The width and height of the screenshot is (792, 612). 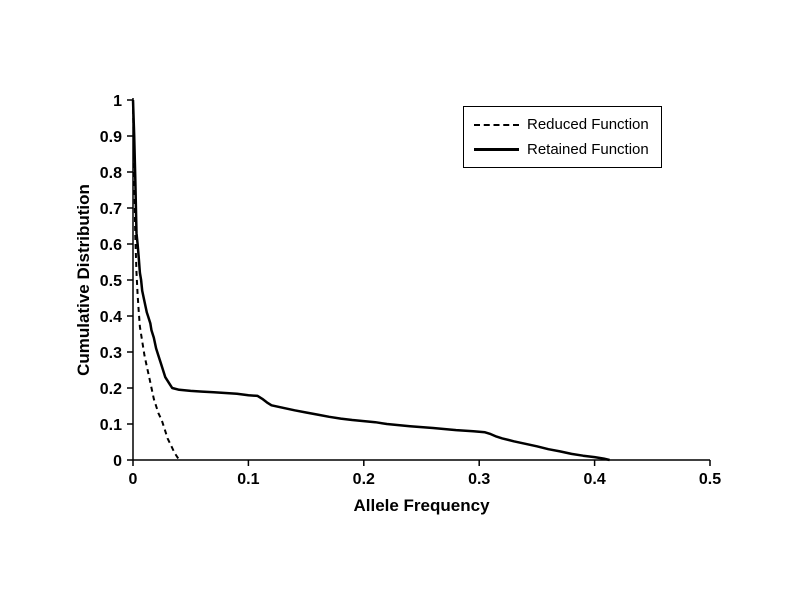 I want to click on legend-item-retained-function: Retained Function, so click(x=561, y=149).